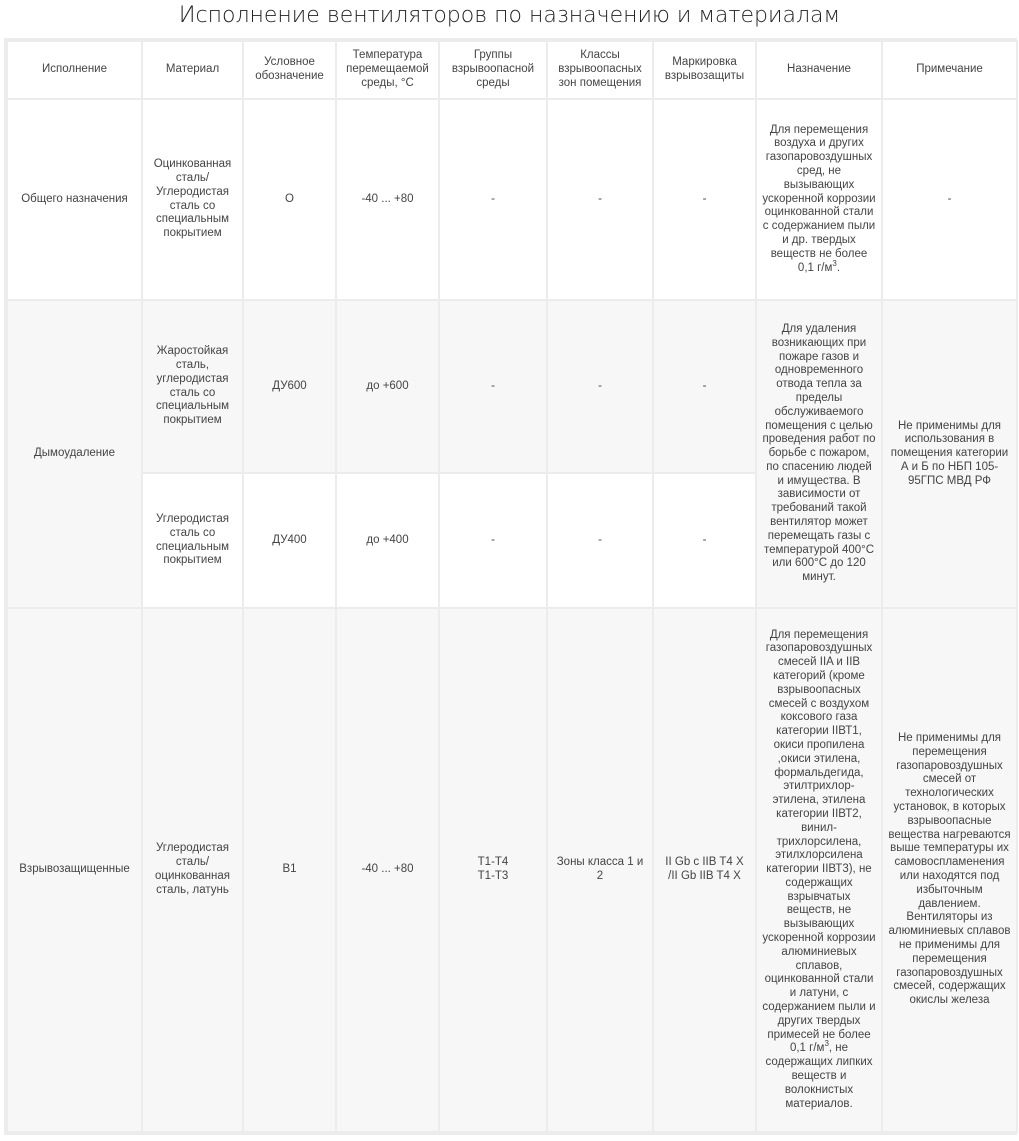 The image size is (1019, 1141). Describe the element at coordinates (192, 70) in the screenshot. I see `header-material: Материал` at that location.